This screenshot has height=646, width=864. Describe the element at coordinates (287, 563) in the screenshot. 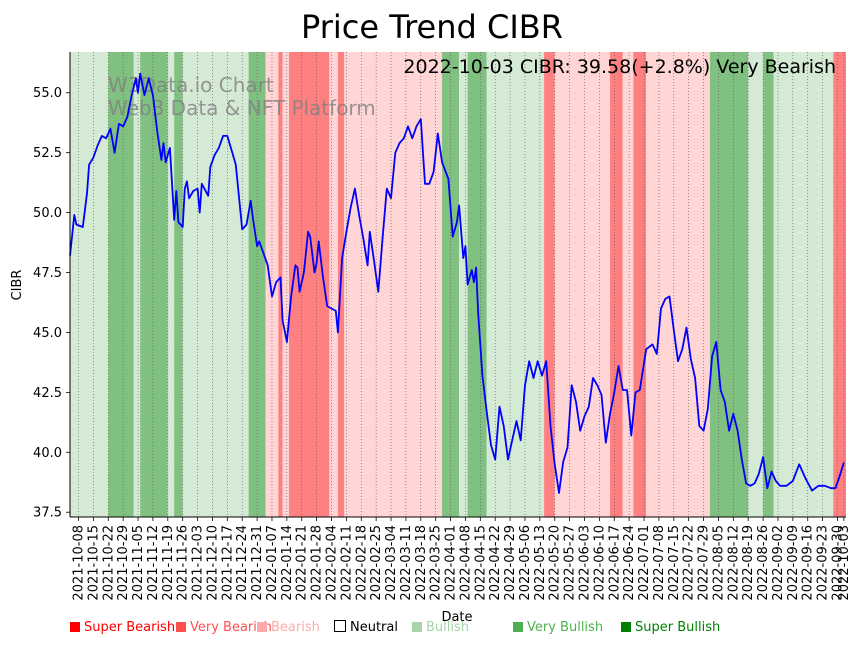

I see `x-tick-label: 2022-01-14` at that location.